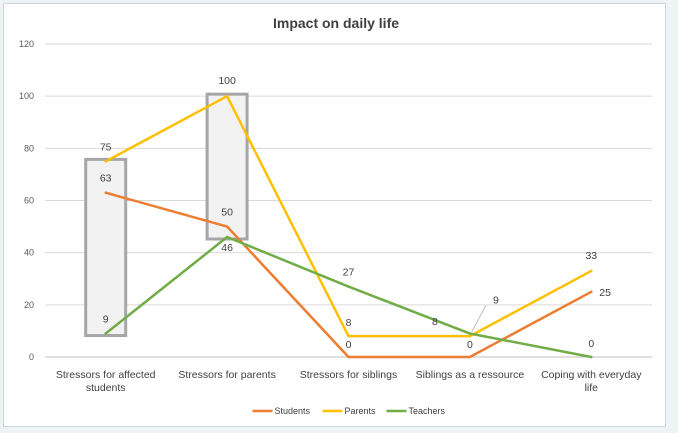 This screenshot has height=433, width=678. What do you see at coordinates (361, 411) in the screenshot?
I see `legend-label-parents: Parents` at bounding box center [361, 411].